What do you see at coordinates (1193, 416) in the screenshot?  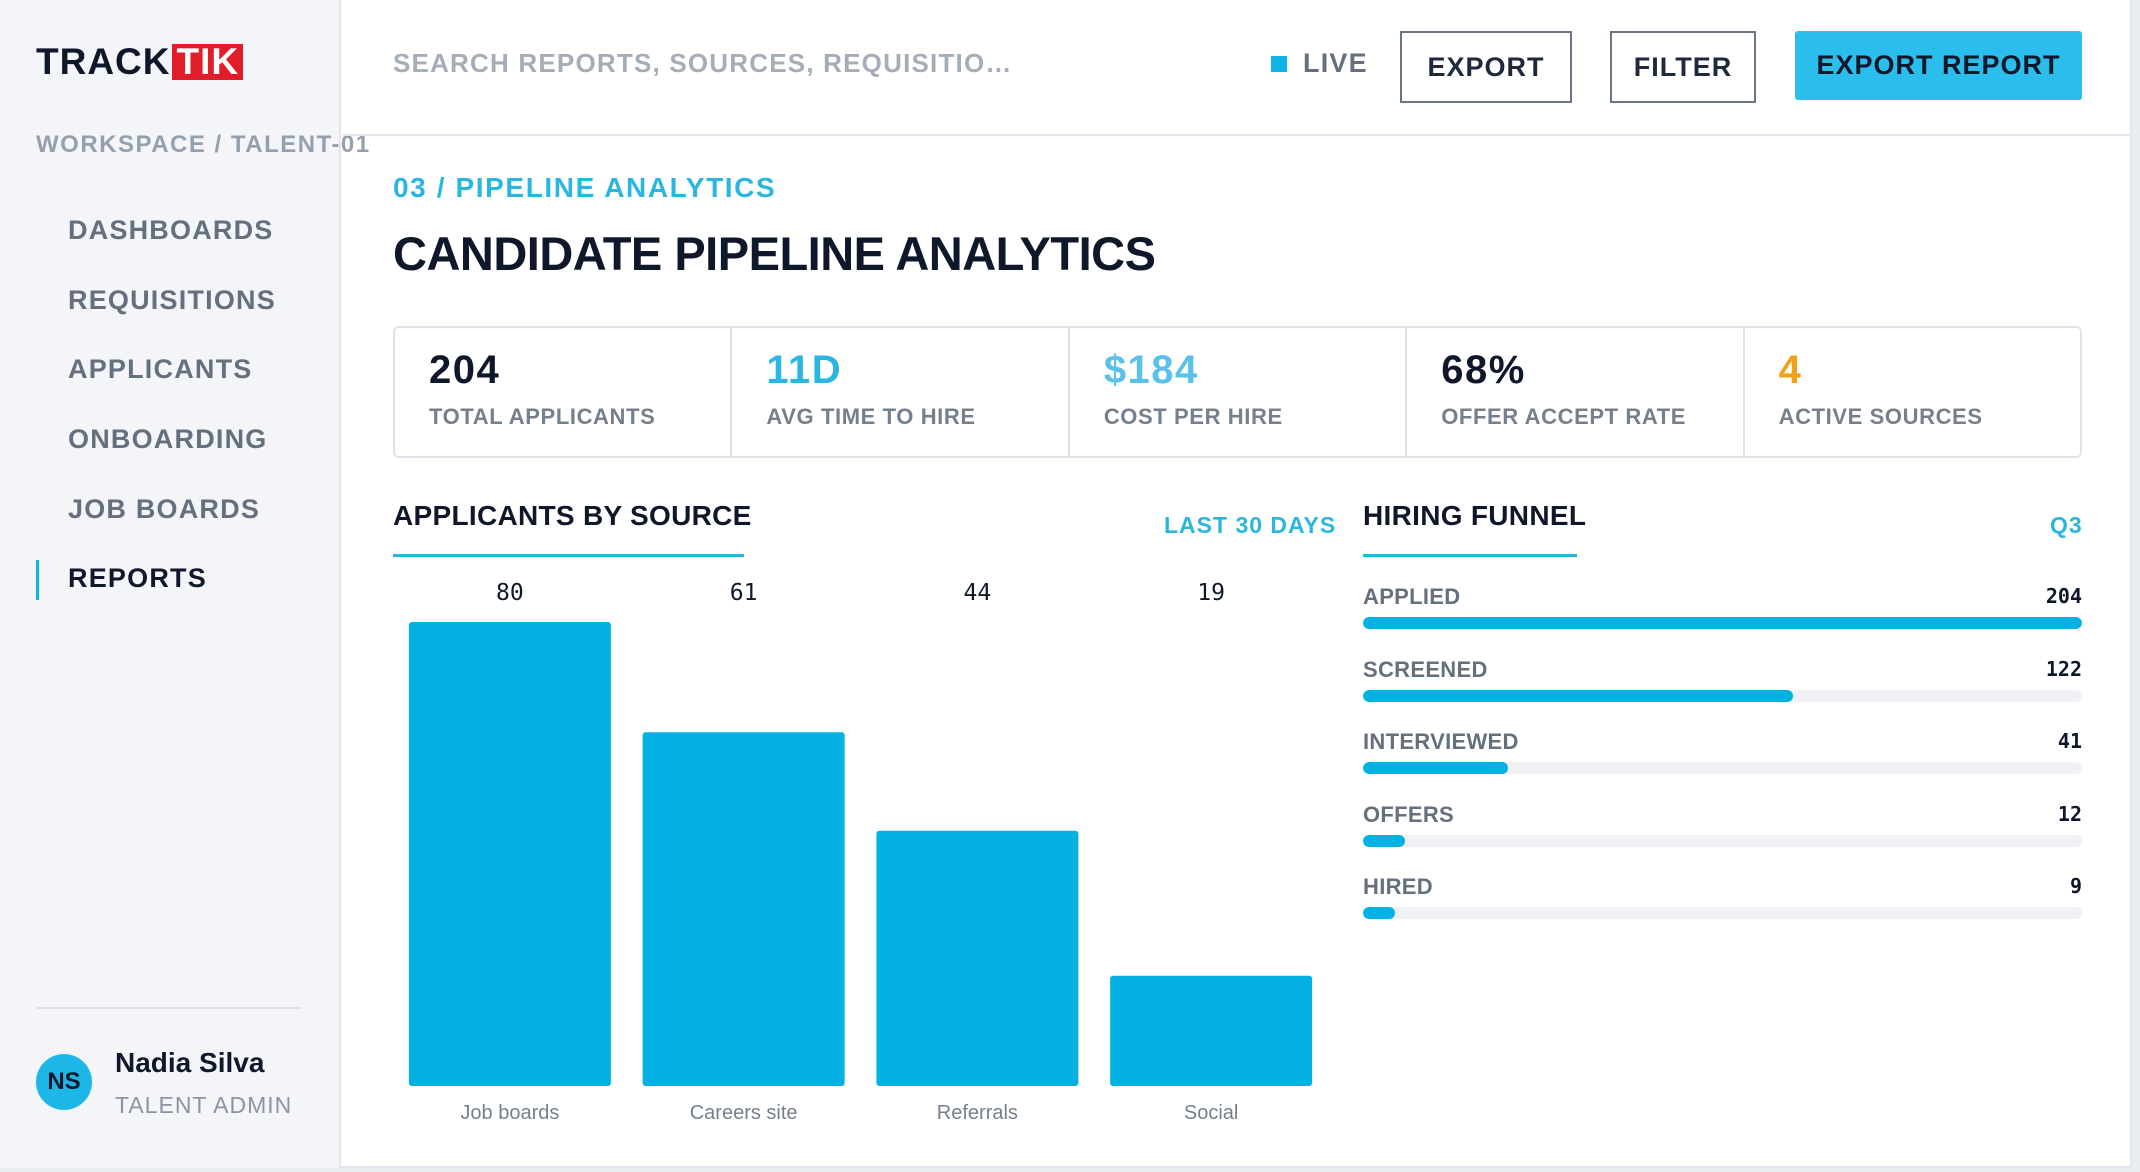 I see `kpi-cost-per-hire-label: COST PER HIRE` at bounding box center [1193, 416].